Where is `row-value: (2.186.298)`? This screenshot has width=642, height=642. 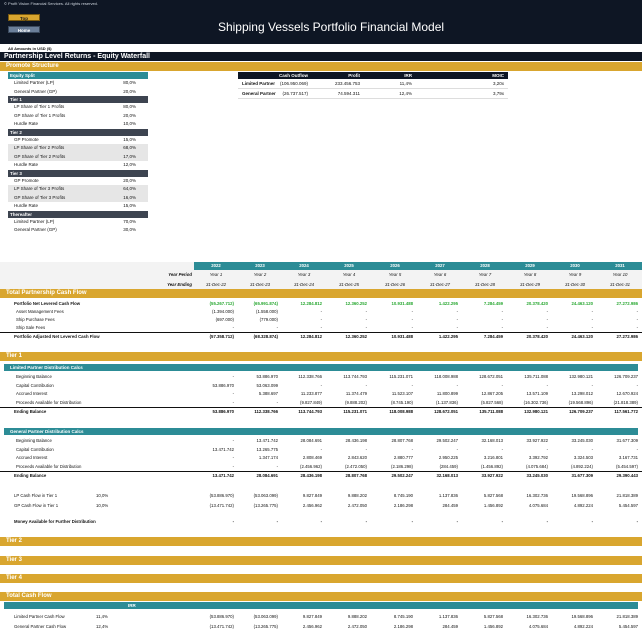 row-value: (2.186.298) is located at coordinates (402, 466).